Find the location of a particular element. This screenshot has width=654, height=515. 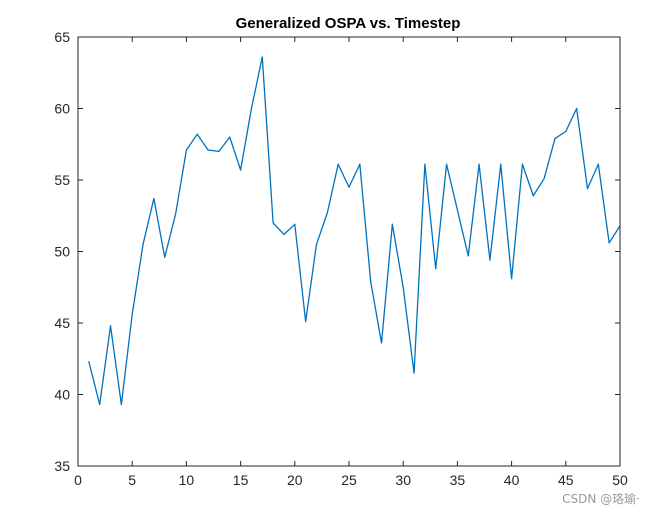

x-tick-label: 25 is located at coordinates (349, 480).